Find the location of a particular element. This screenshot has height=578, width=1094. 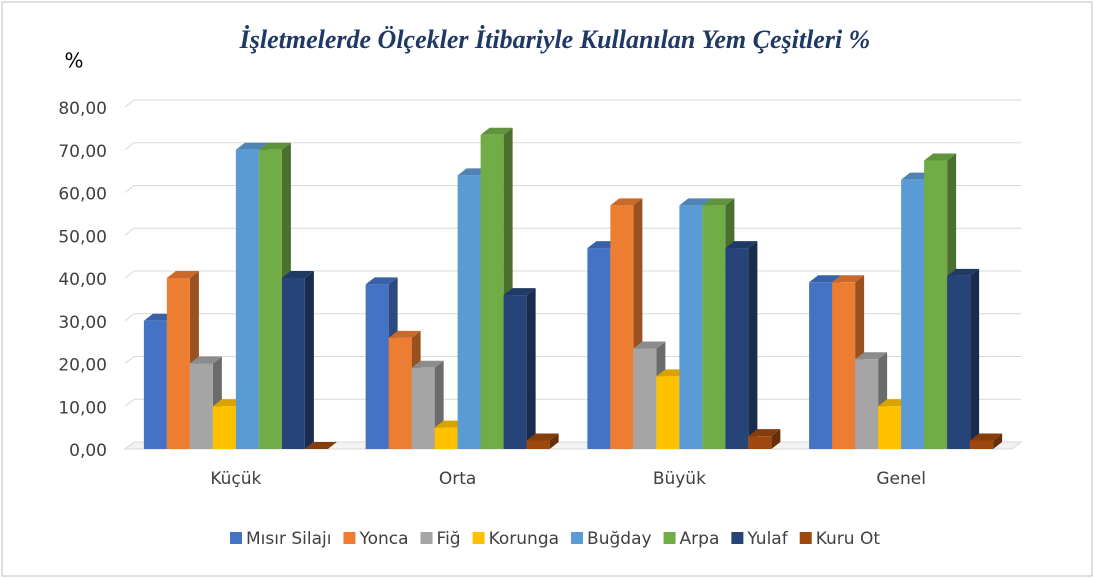

legend-label: Yulaf is located at coordinates (767, 539).